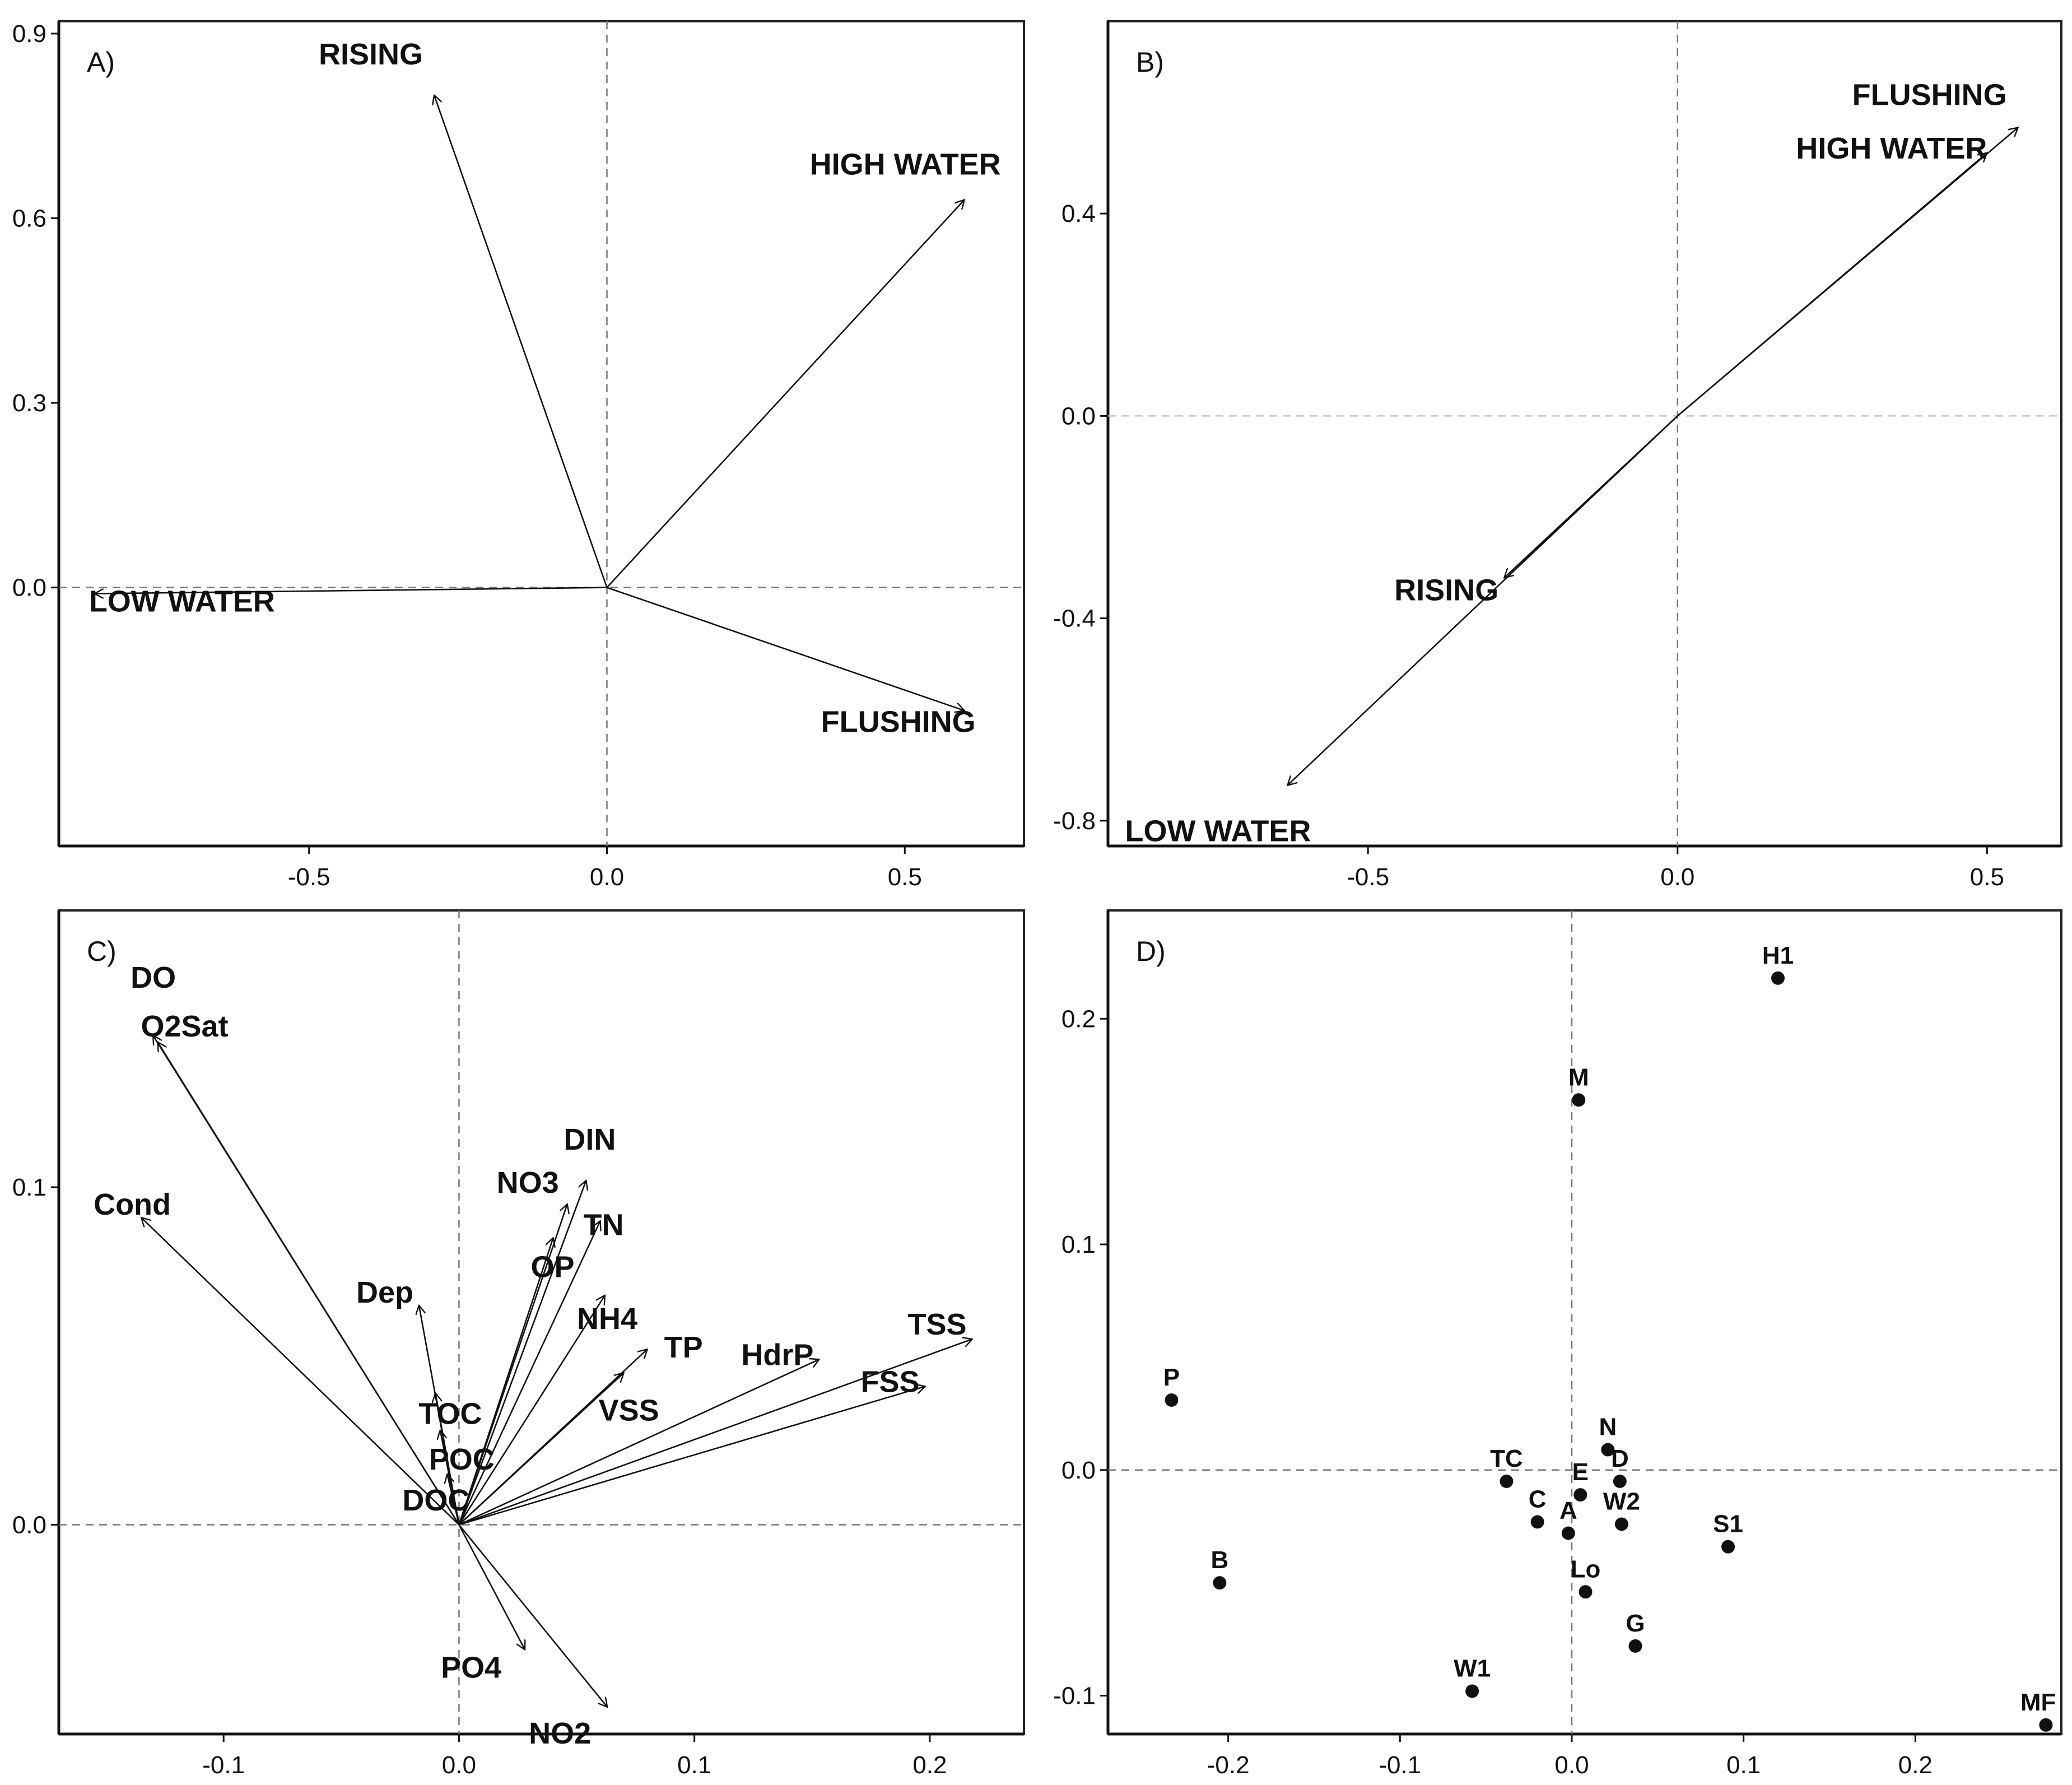 This screenshot has height=1785, width=2072. I want to click on point-w2, so click(1621, 1524).